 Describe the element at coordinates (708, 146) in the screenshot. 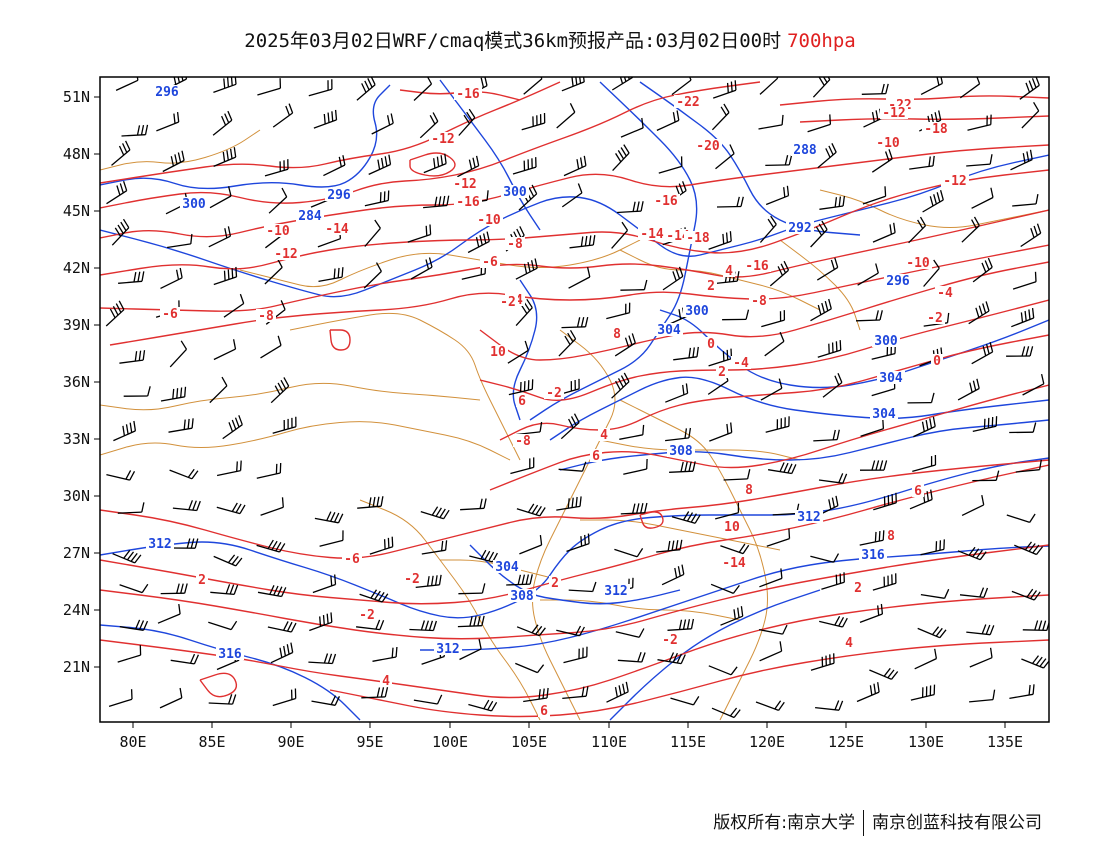

I see `temperature-contour-label: -20` at that location.